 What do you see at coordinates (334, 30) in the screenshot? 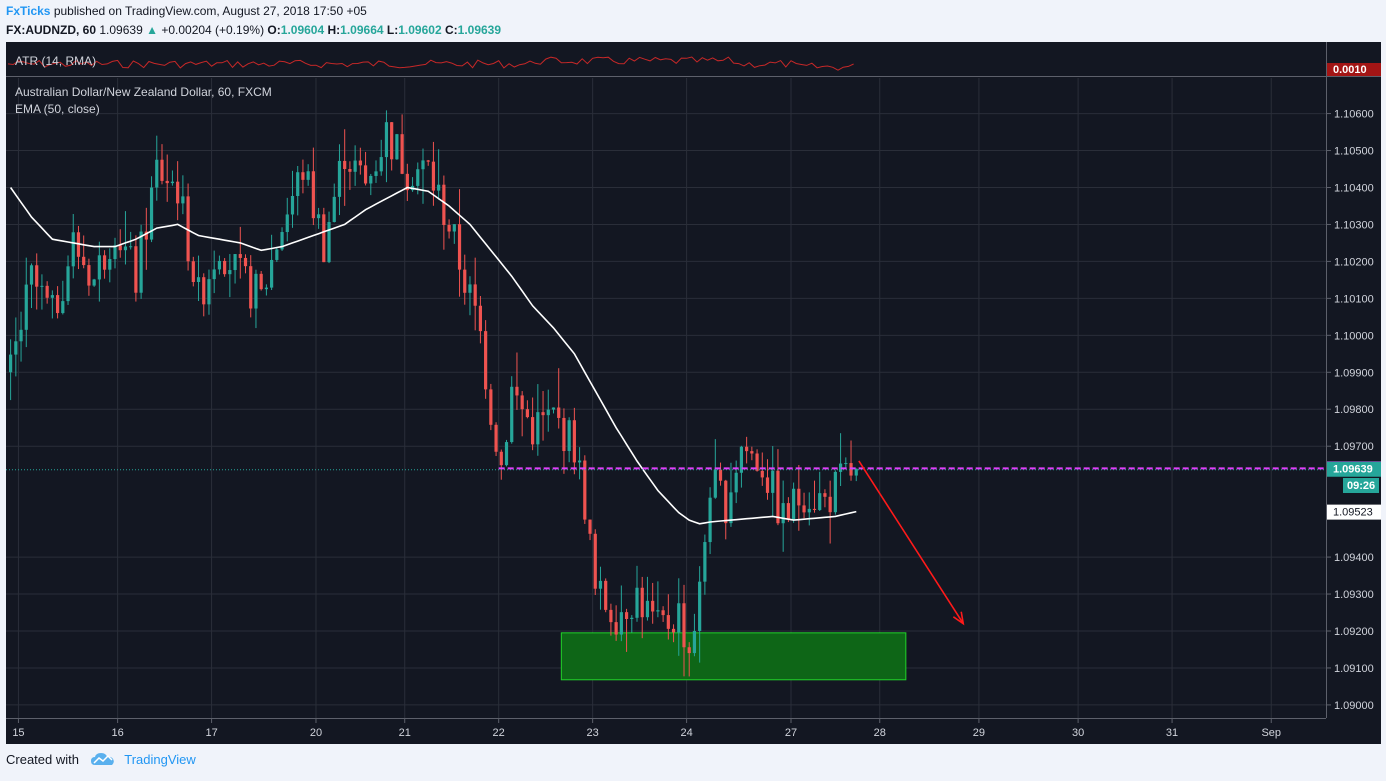
I see `high-label: H:` at bounding box center [334, 30].